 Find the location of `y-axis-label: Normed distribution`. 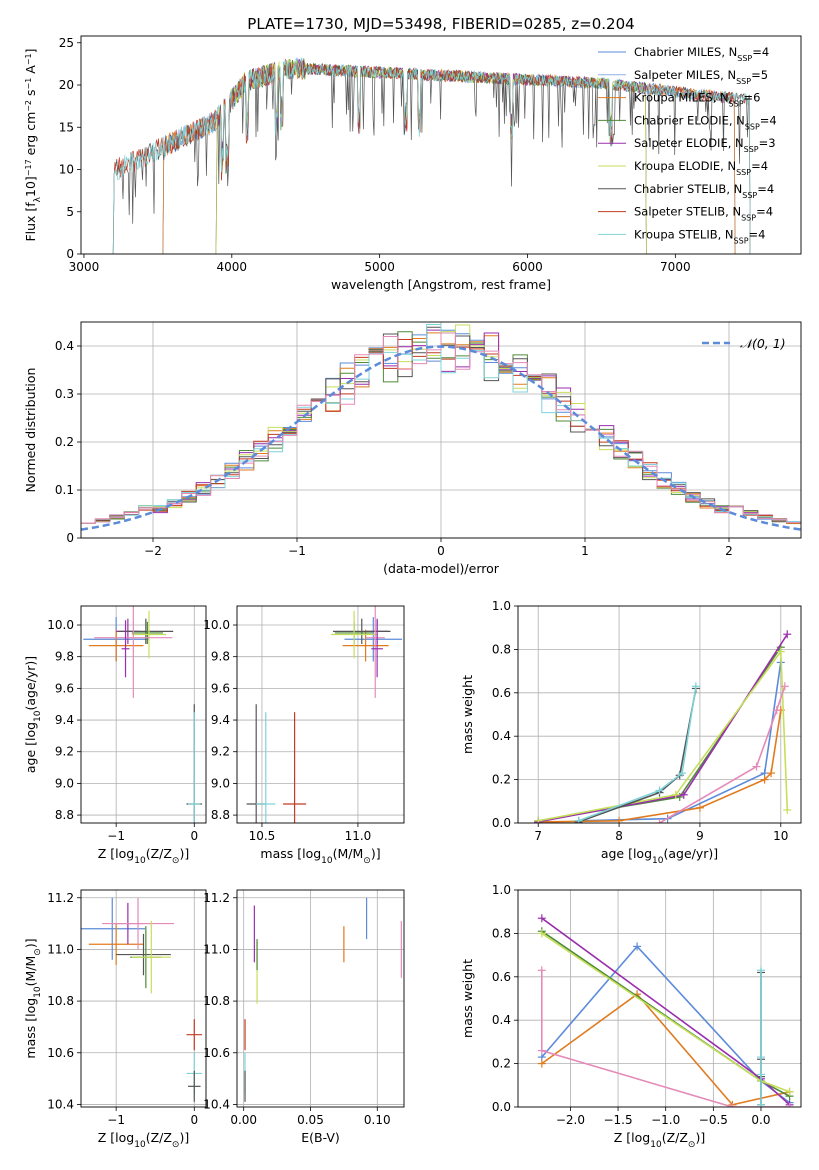

y-axis-label: Normed distribution is located at coordinates (30, 430).